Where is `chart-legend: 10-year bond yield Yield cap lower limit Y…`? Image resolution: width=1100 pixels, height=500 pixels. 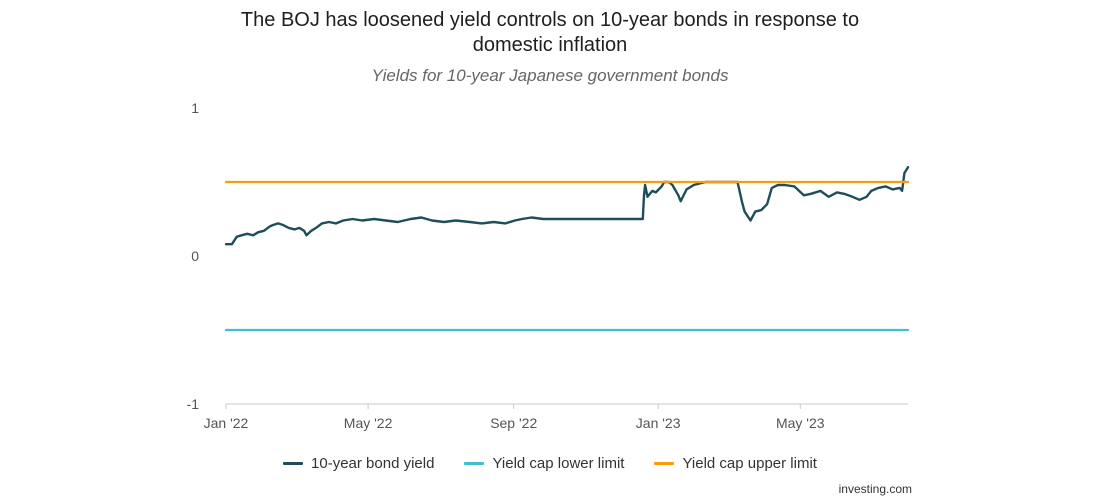
chart-legend: 10-year bond yield Yield cap lower limit Y… is located at coordinates (550, 463).